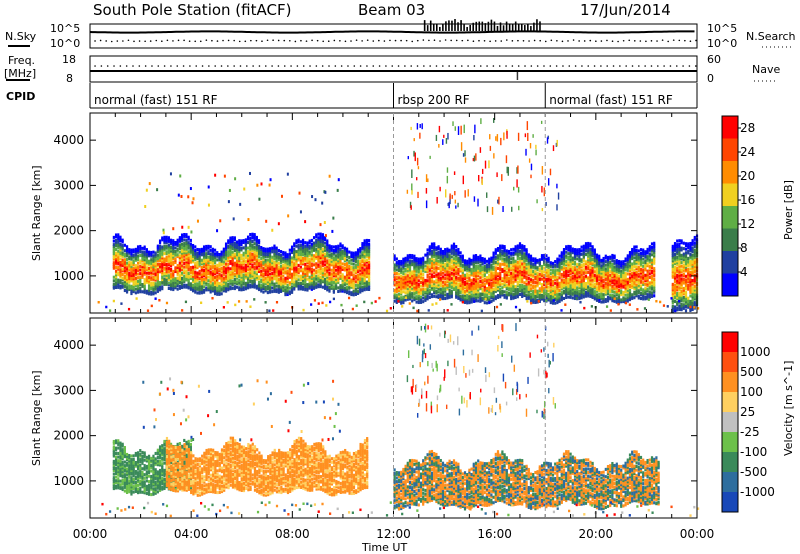  Describe the element at coordinates (436, 66) in the screenshot. I see `nave-point` at that location.